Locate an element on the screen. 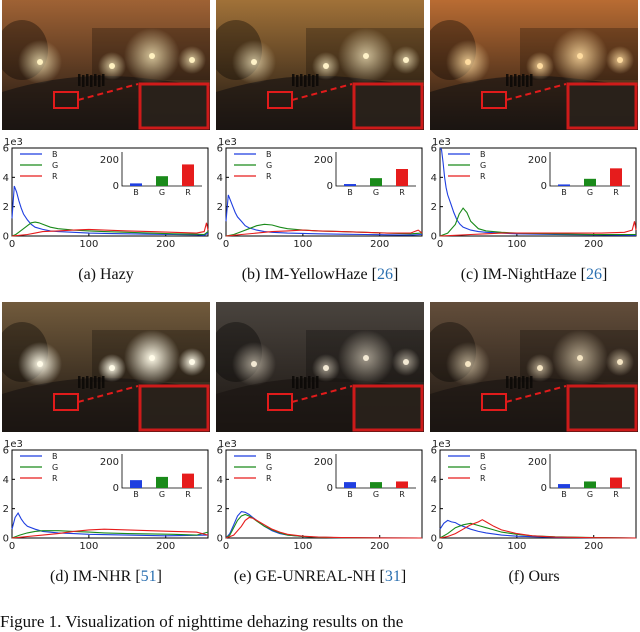  histogram-f: 1e3 0 2 4 6 0 100 200 B G R 0 200 B G R is located at coordinates (534, 494).